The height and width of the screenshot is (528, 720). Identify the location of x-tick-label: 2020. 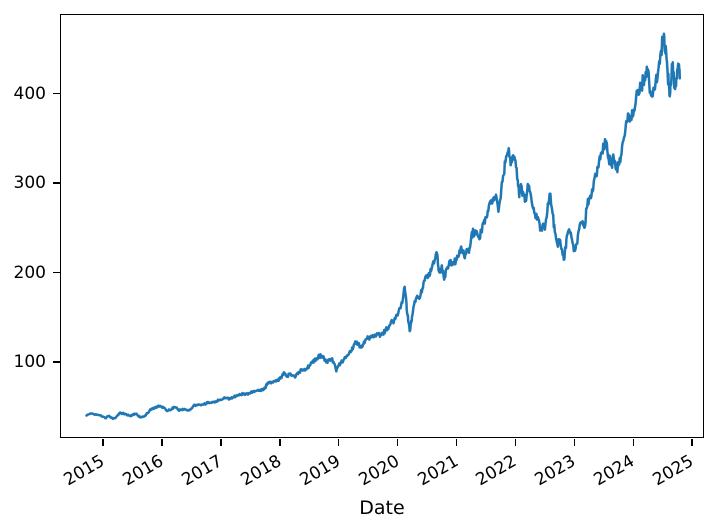
(379, 471).